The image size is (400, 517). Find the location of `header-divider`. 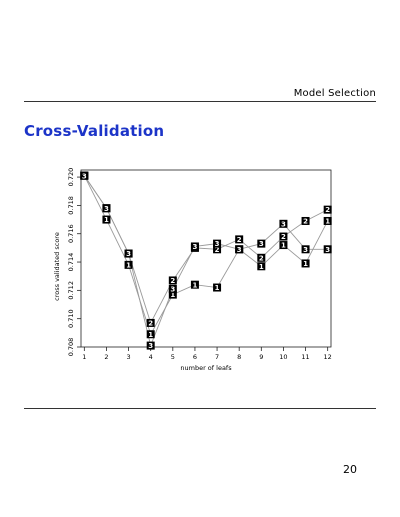

header-divider is located at coordinates (200, 101).